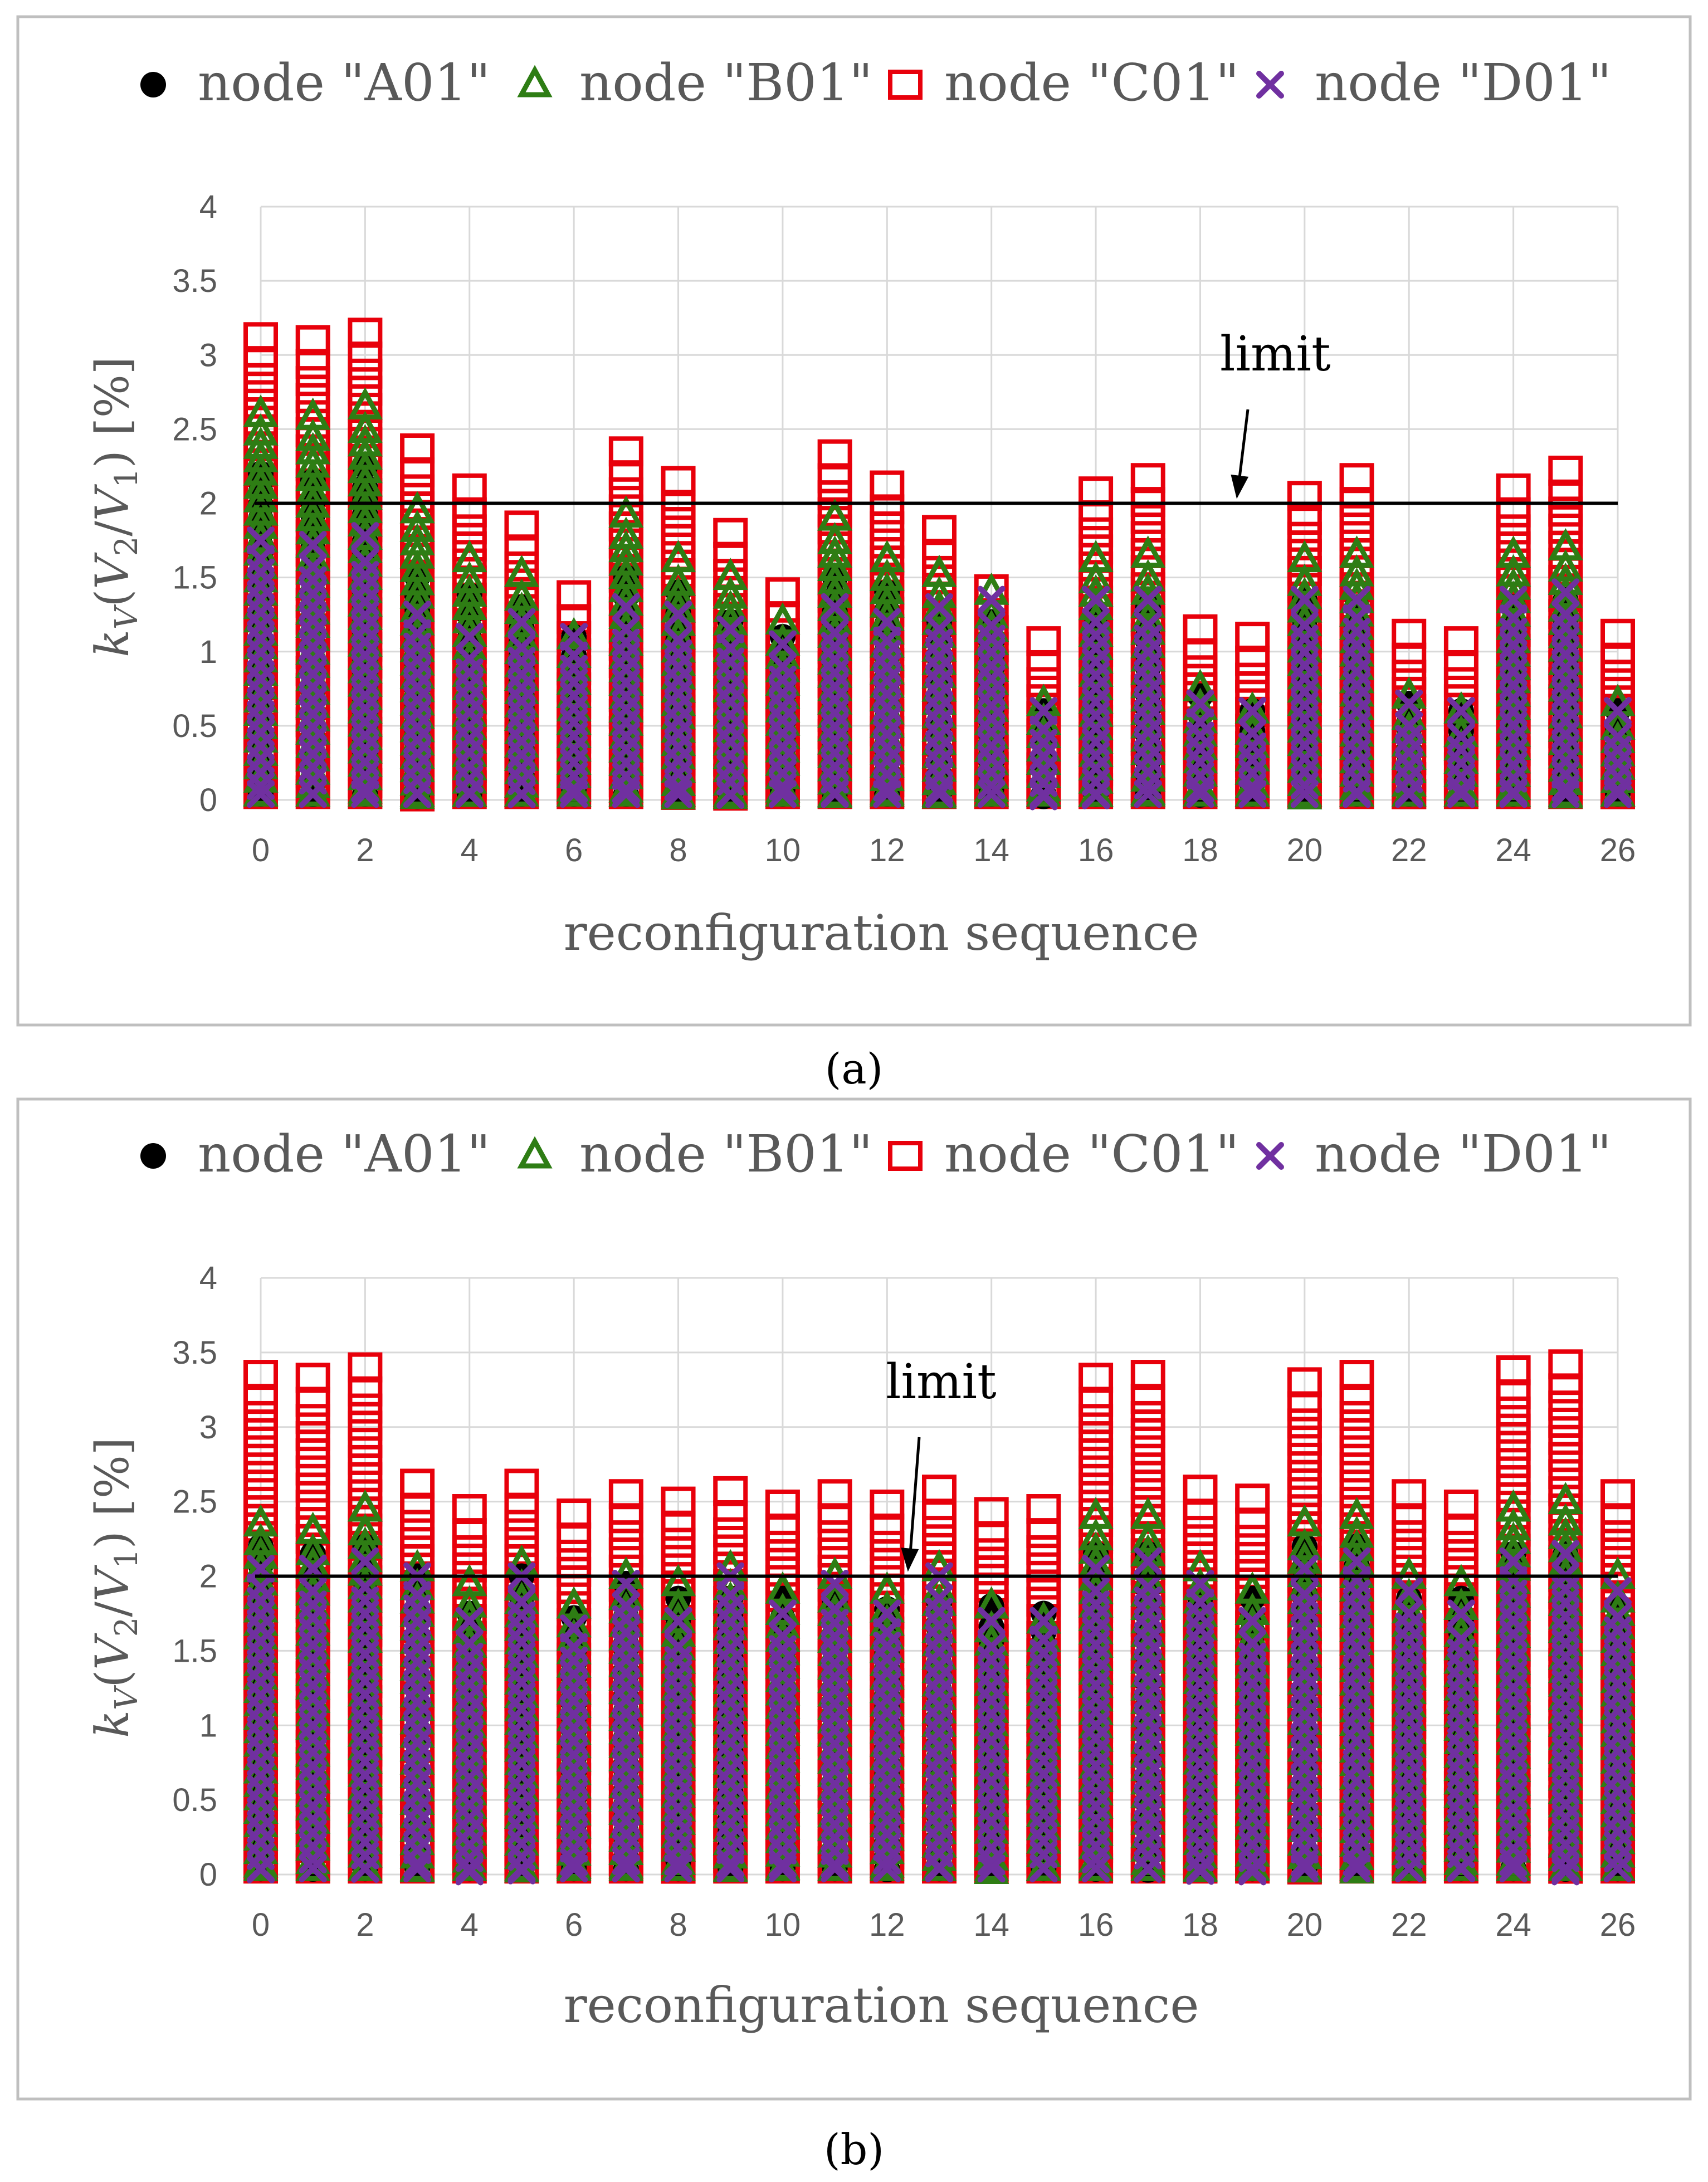 The width and height of the screenshot is (1708, 2182). I want to click on chart-a-legend: node "A01" node "B01" node "C01" node "D01", so click(876, 83).